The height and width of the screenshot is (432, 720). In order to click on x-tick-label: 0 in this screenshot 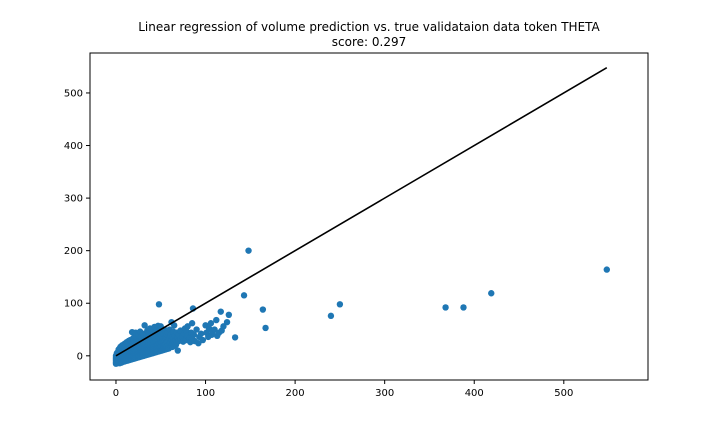, I will do `click(116, 393)`.